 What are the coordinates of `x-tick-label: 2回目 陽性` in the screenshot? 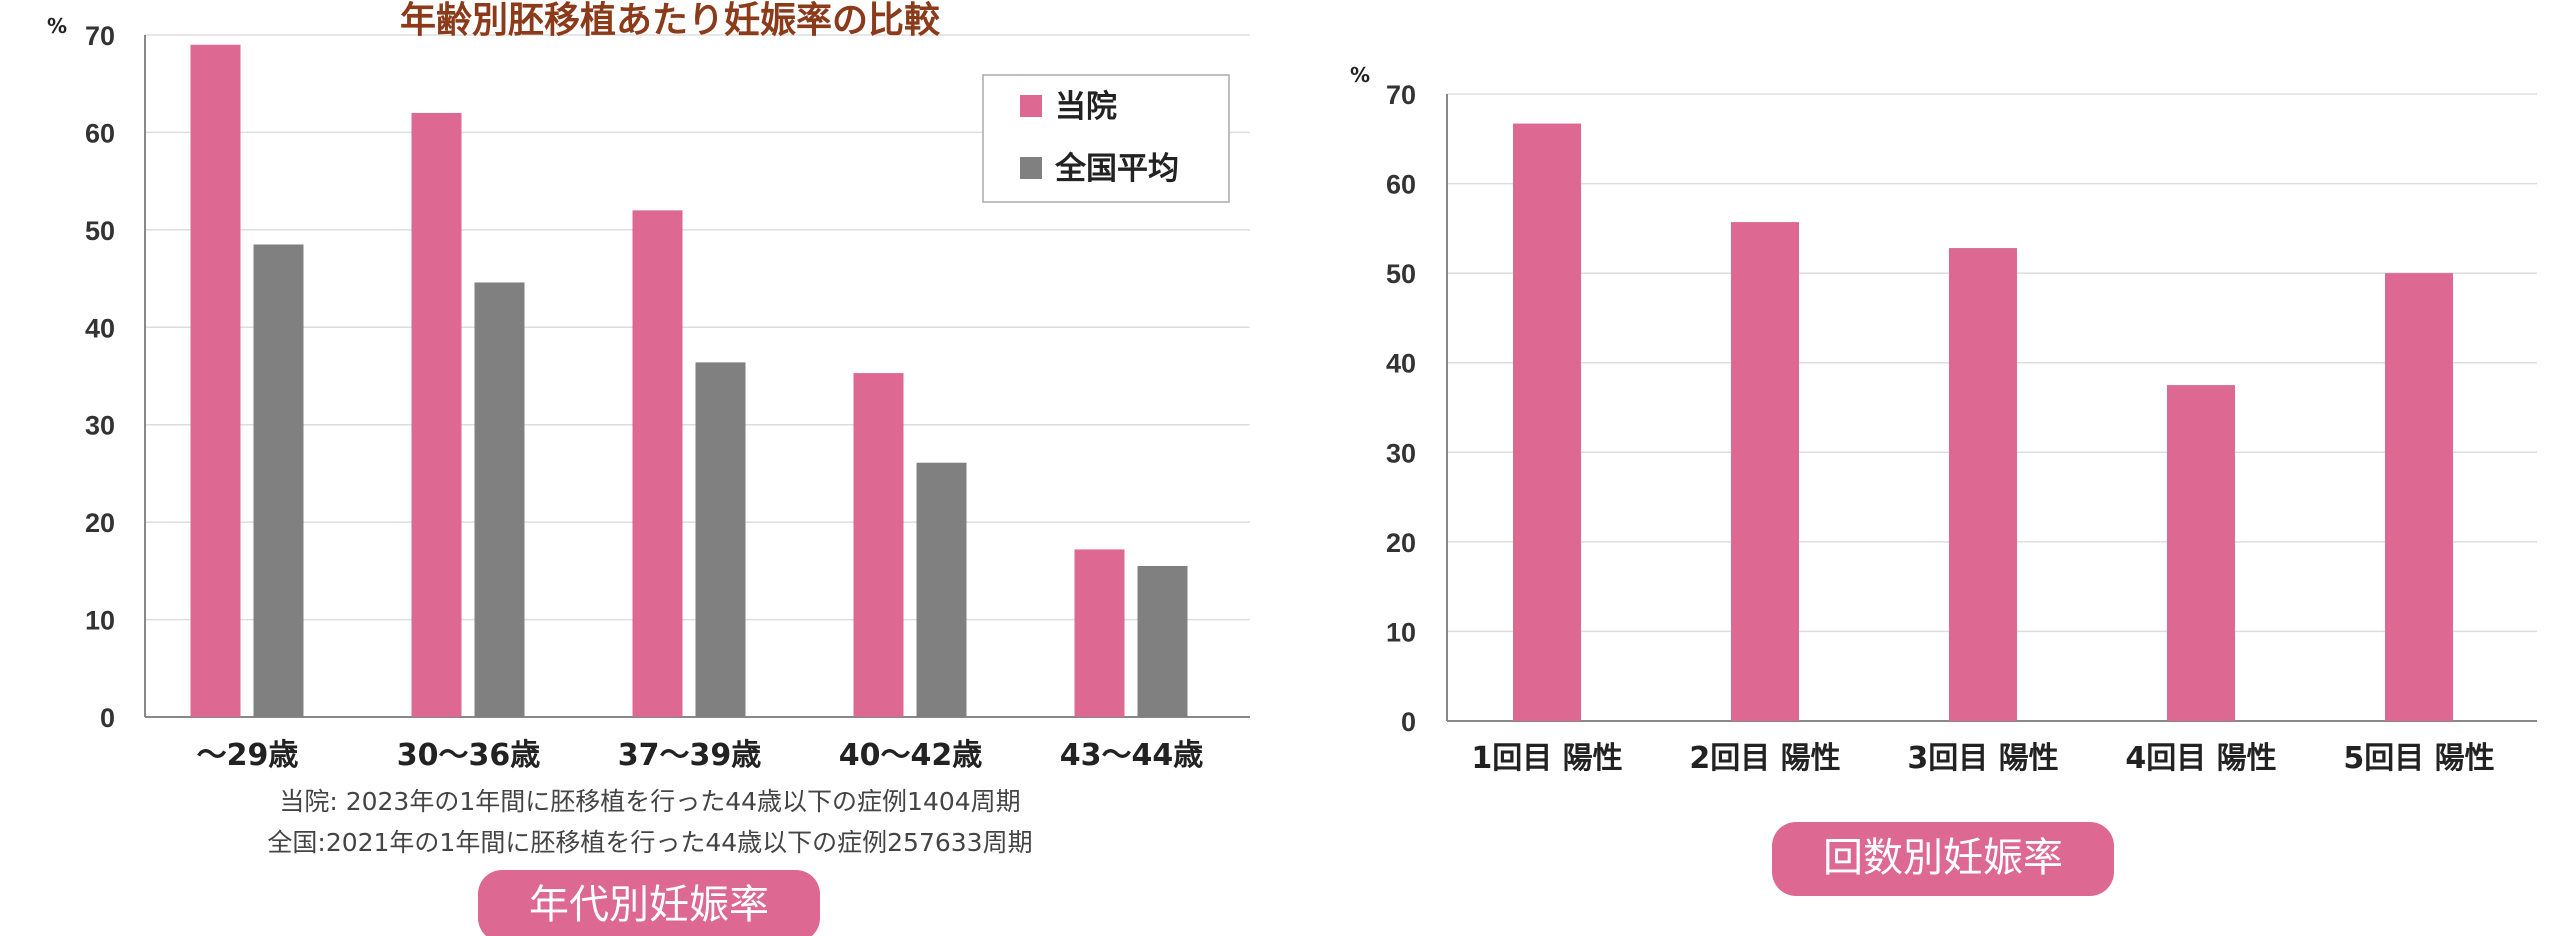 It's located at (1764, 758).